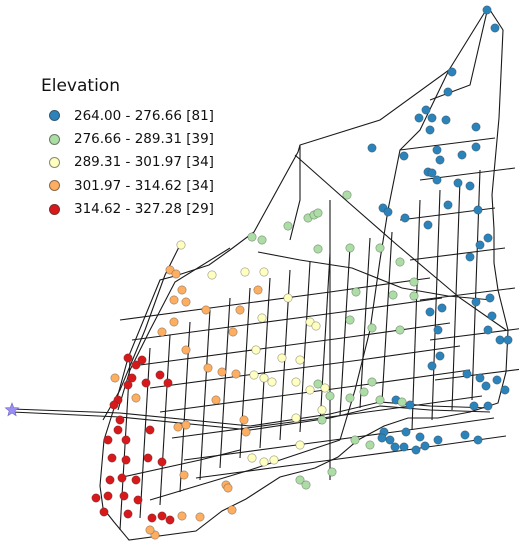 This screenshot has width=519, height=550. I want to click on legend-item: 276.66 - 289.31 [39], so click(127, 138).